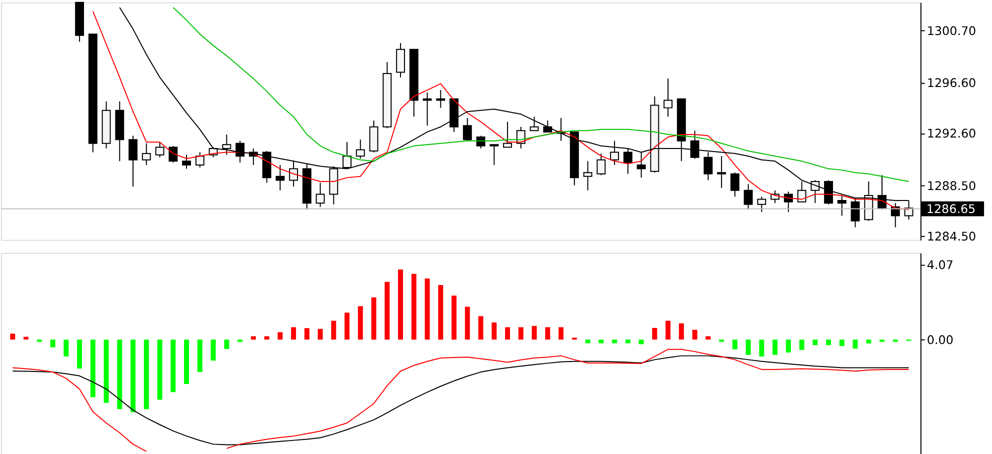 The image size is (992, 454). Describe the element at coordinates (951, 237) in the screenshot. I see `y-tick-label: 1284.50` at that location.